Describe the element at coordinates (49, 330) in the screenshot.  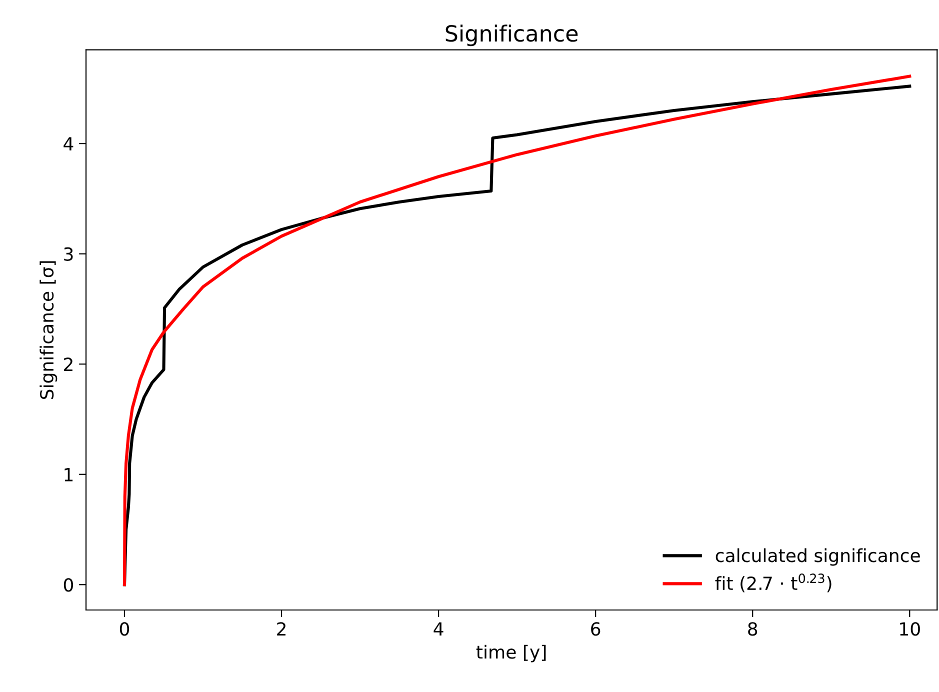
I see `y-axis-title: Significance [σ]` at that location.